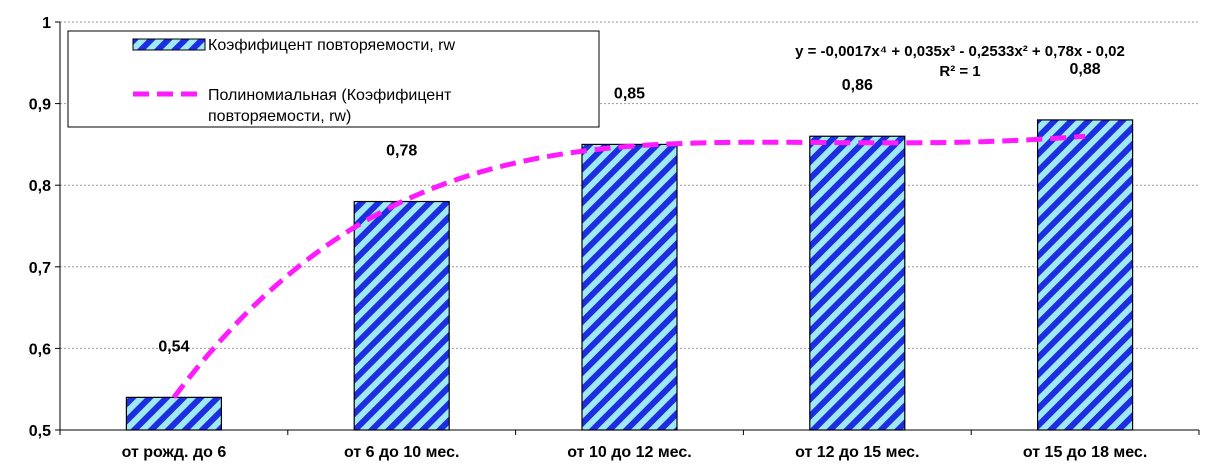 This screenshot has height=465, width=1209. Describe the element at coordinates (40, 349) in the screenshot. I see `y-tick-label: 0,6` at that location.